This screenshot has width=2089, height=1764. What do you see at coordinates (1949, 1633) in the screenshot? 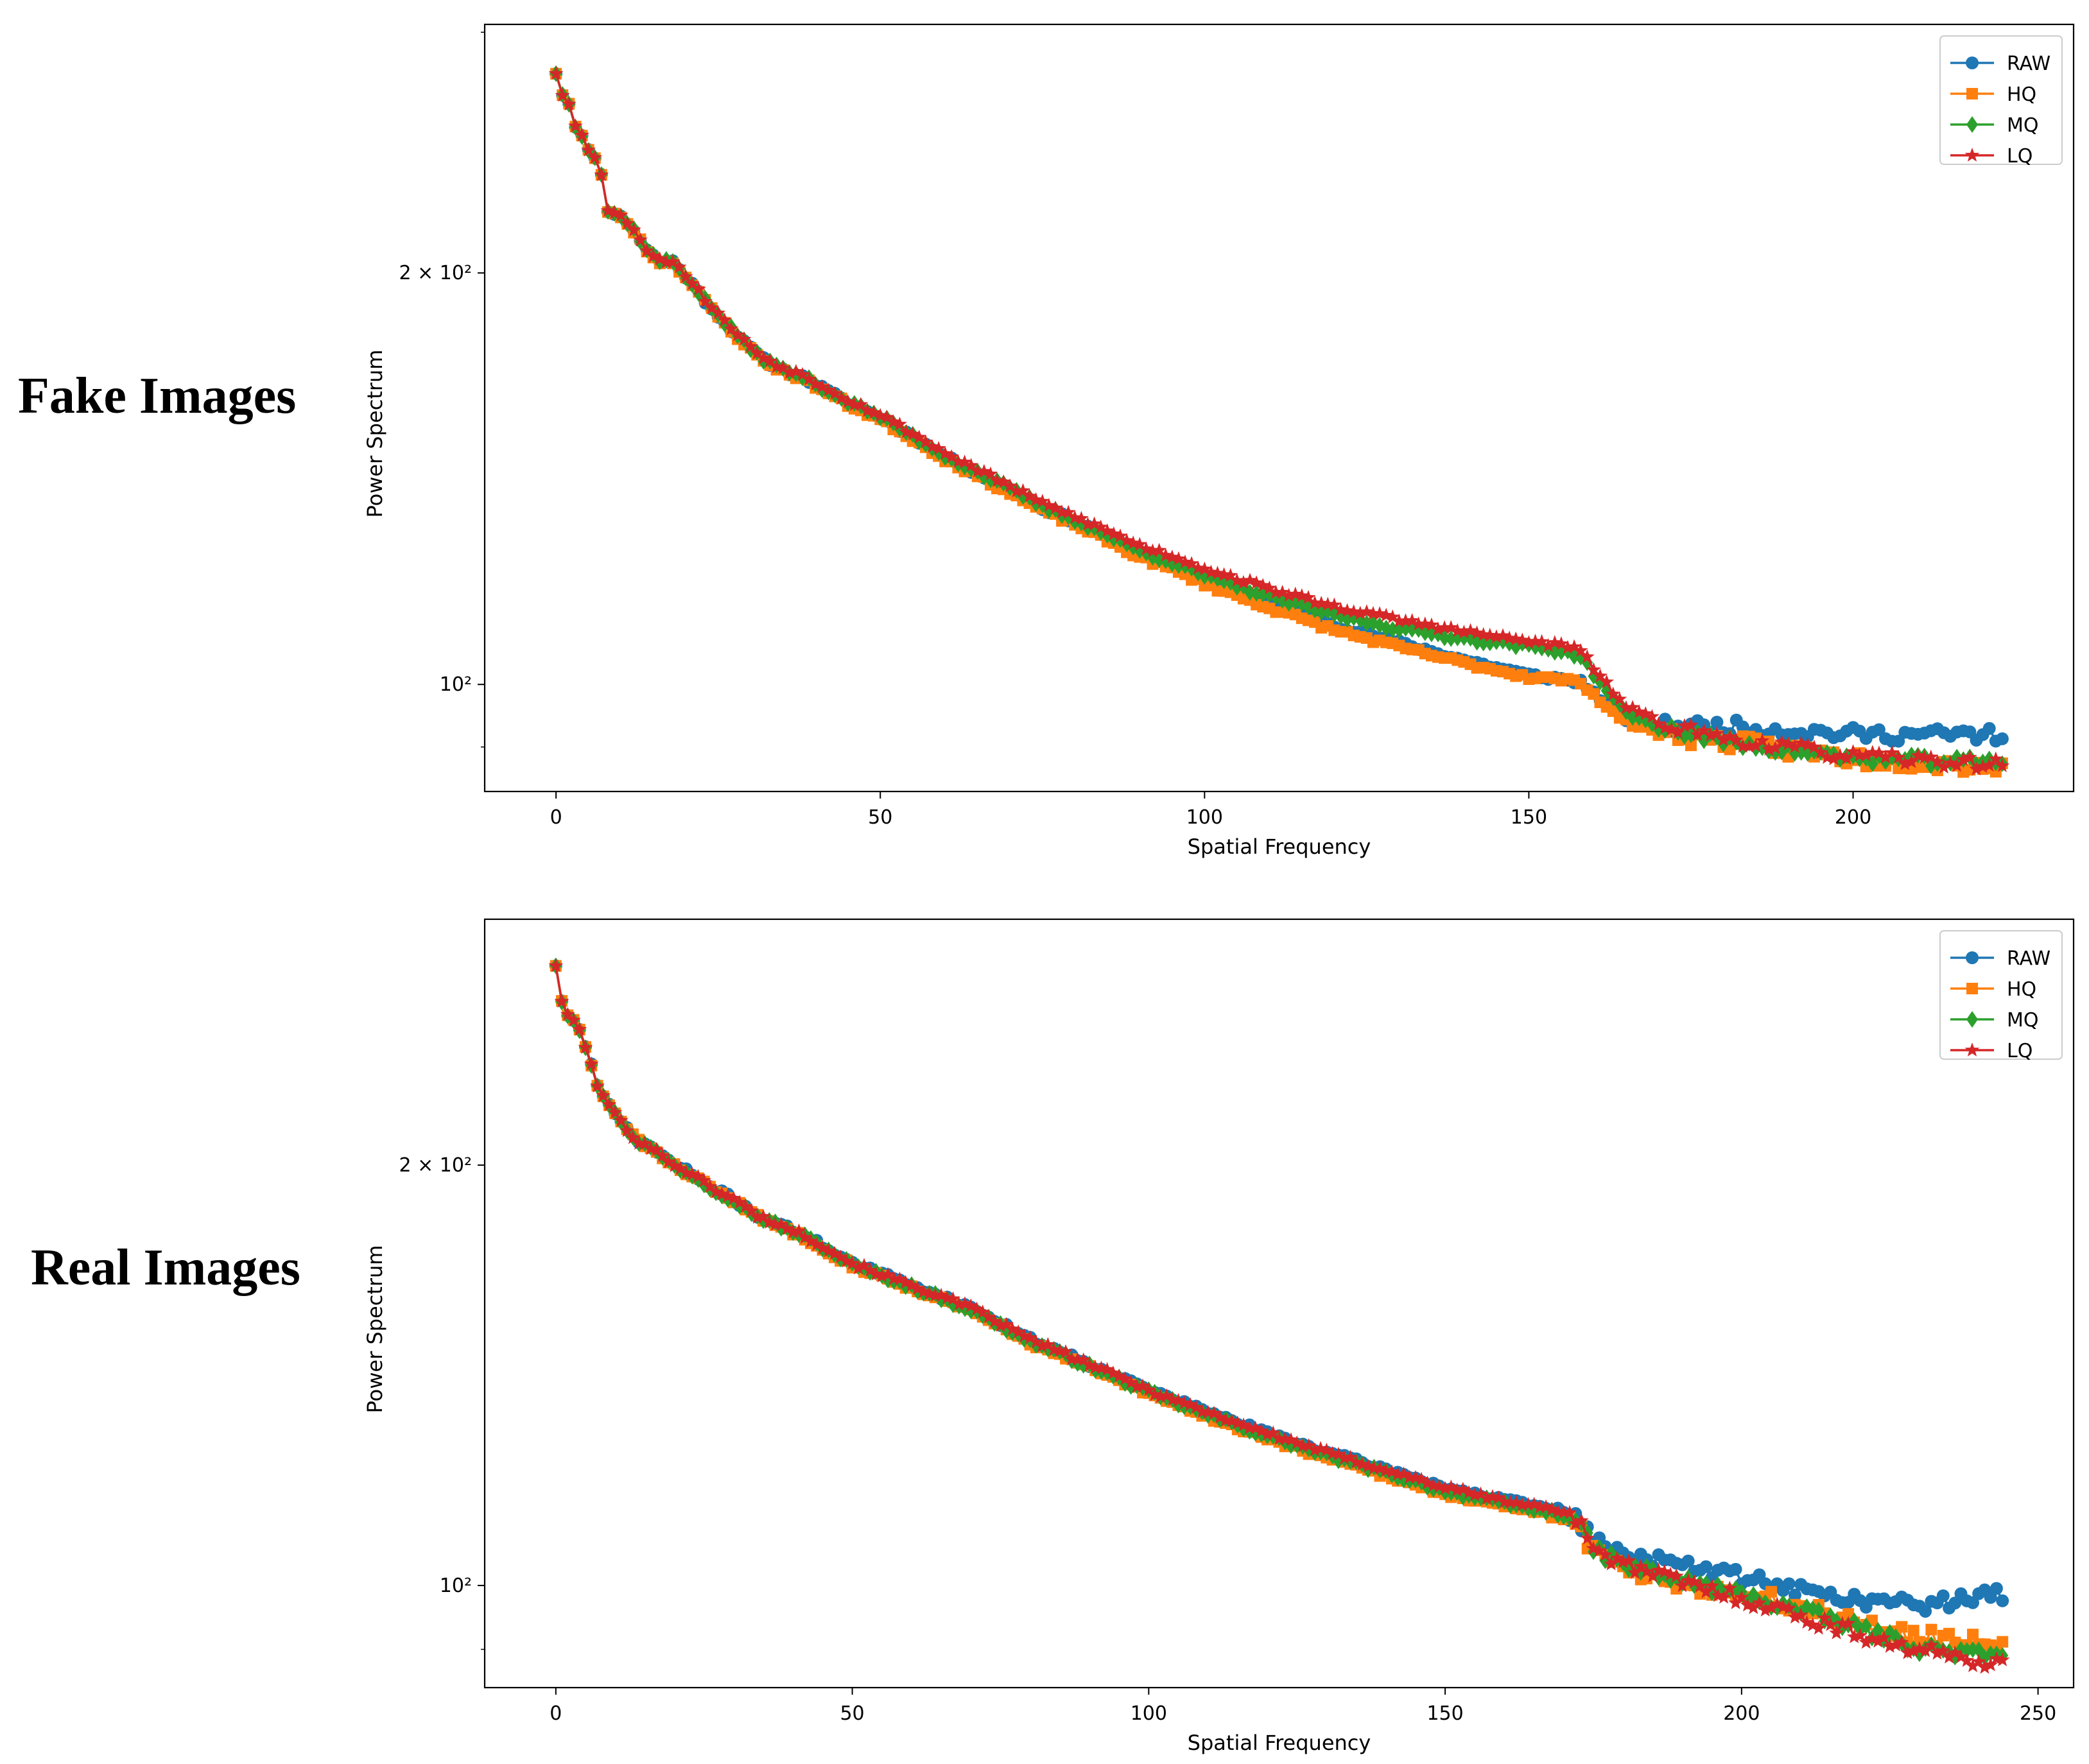
I see `point-hq` at bounding box center [1949, 1633].